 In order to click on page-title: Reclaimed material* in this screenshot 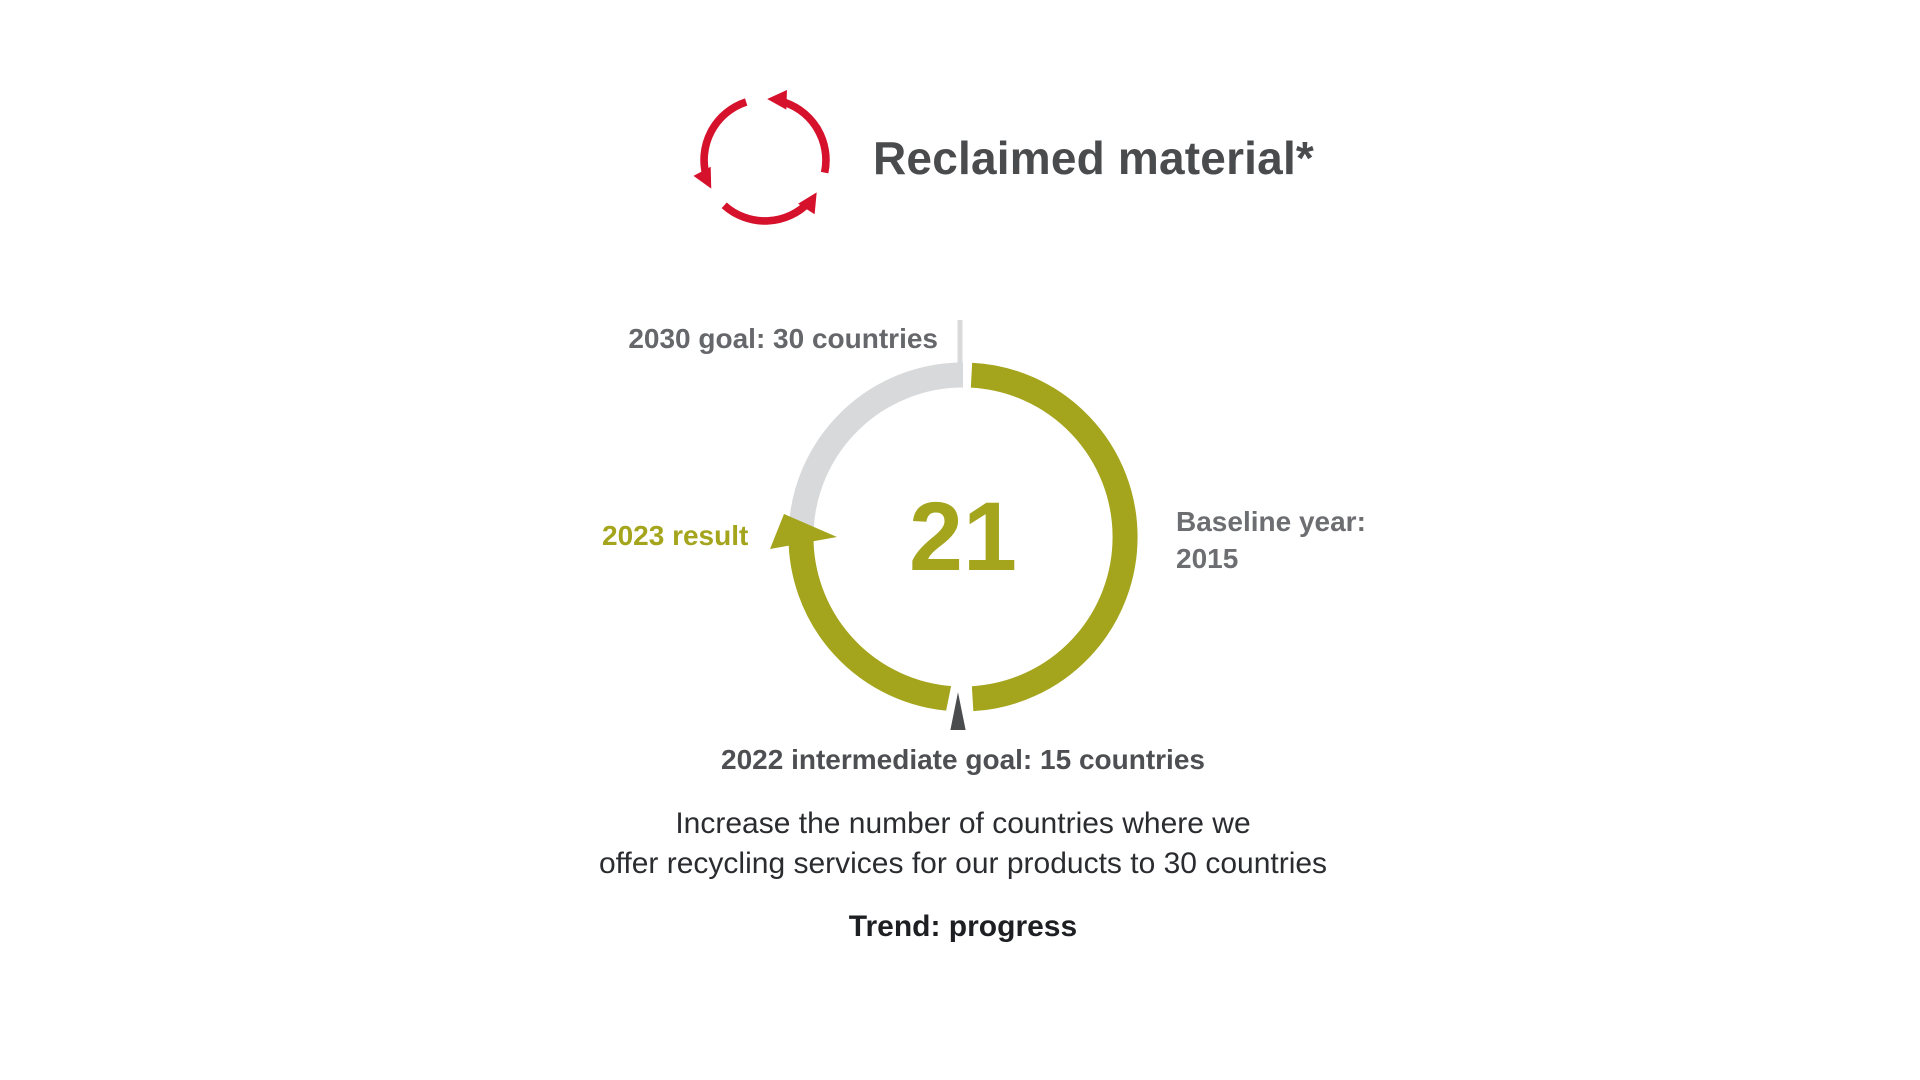, I will do `click(1094, 158)`.